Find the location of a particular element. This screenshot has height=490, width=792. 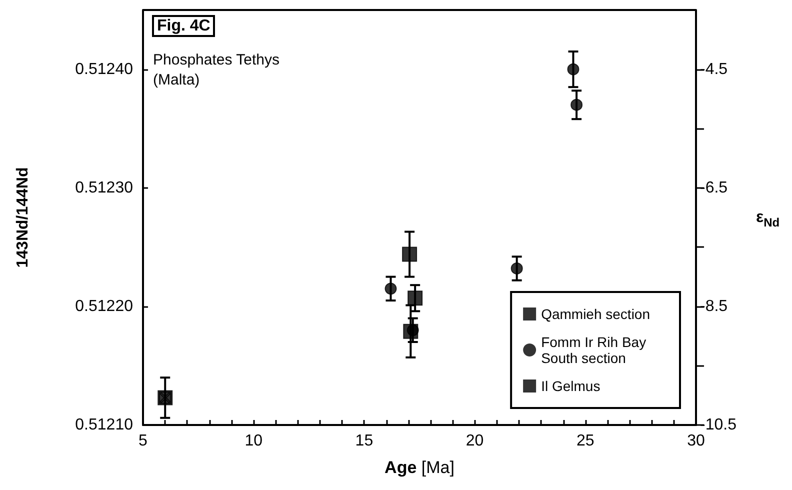

y-tick-label: 0.51220 is located at coordinates (104, 306).